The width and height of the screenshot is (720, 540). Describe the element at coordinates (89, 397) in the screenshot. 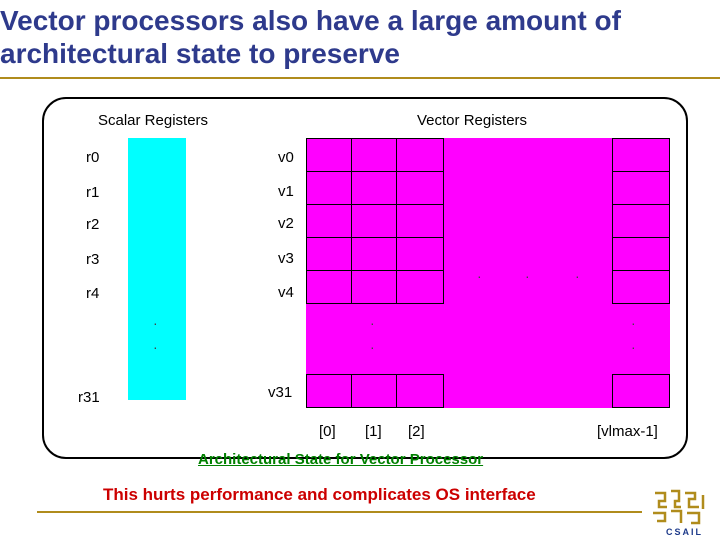

I see `scalar-label-r31: r31` at that location.